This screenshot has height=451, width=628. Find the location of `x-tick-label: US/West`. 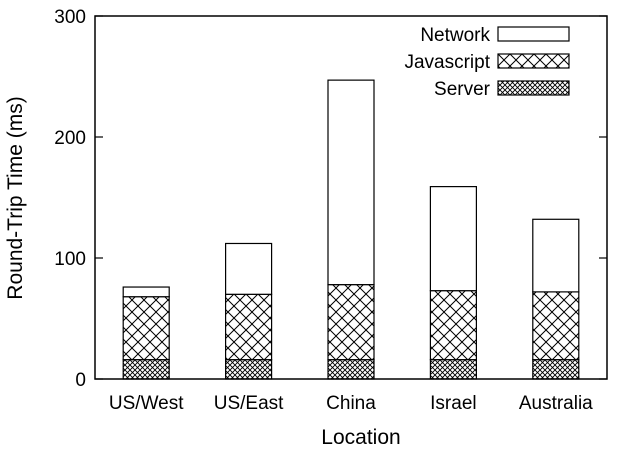

x-tick-label: US/West is located at coordinates (146, 403).